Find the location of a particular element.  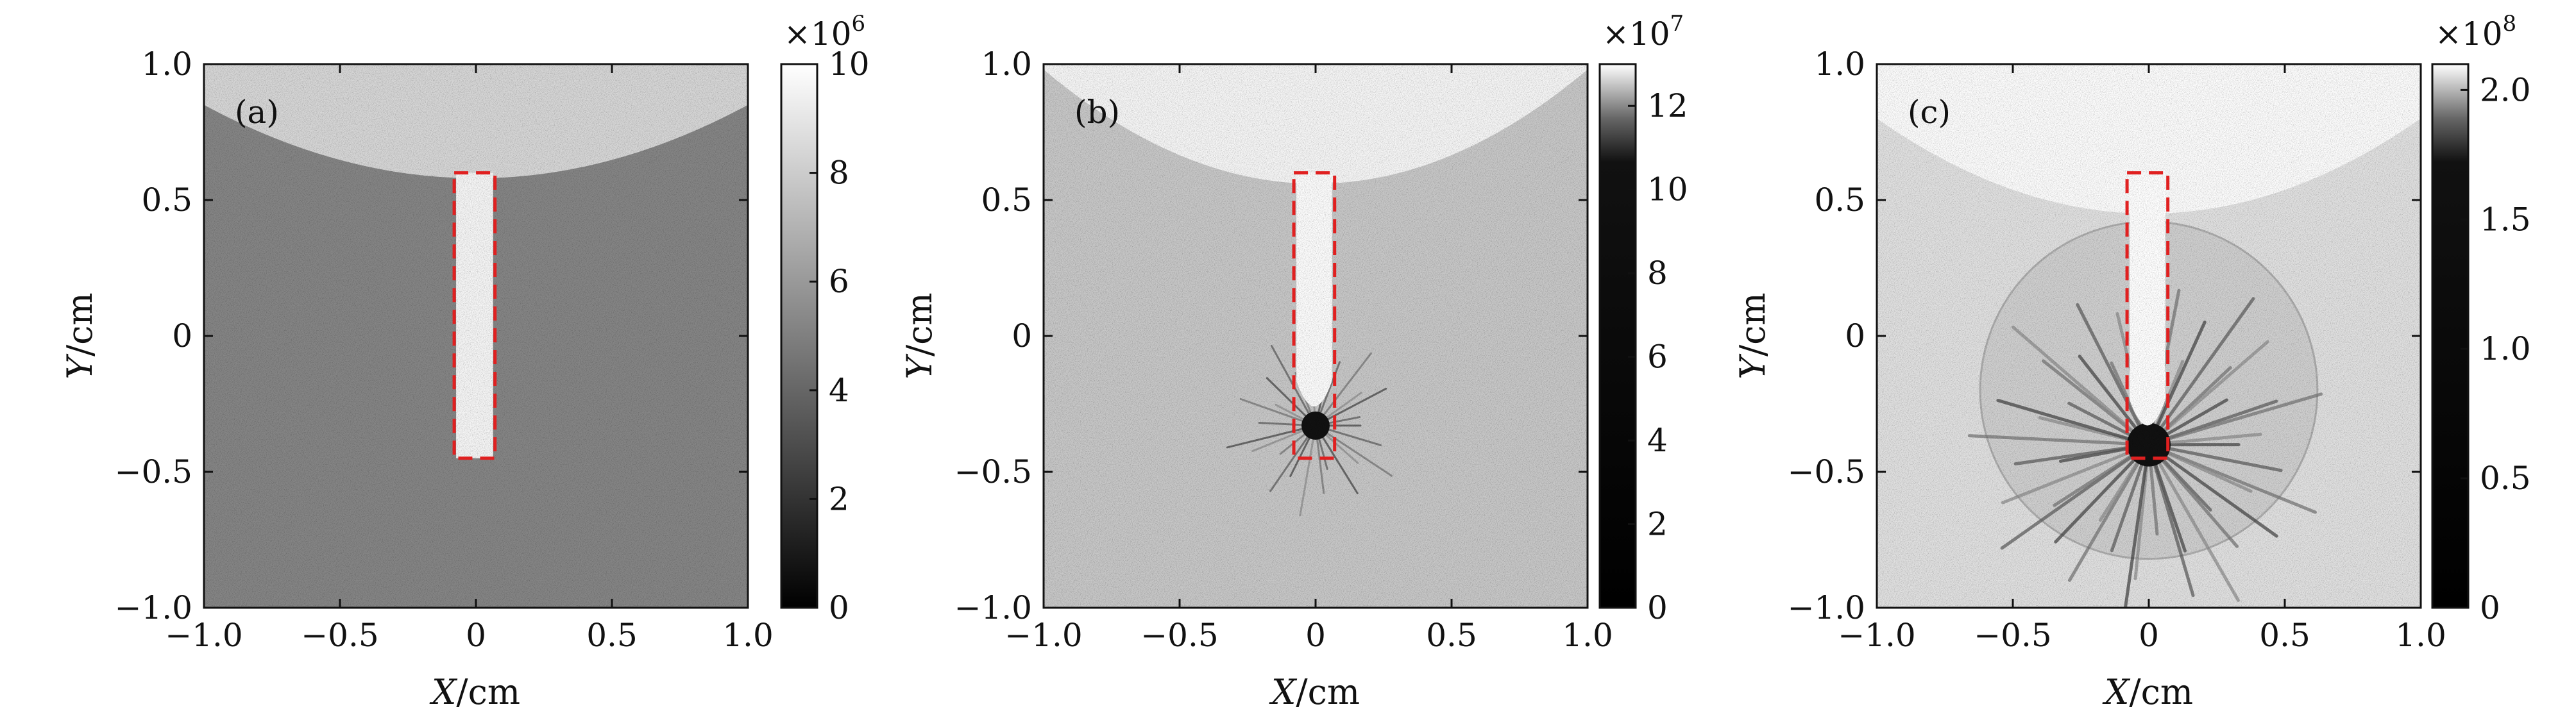

colorbar-tick-label: 0.5 is located at coordinates (2505, 479).